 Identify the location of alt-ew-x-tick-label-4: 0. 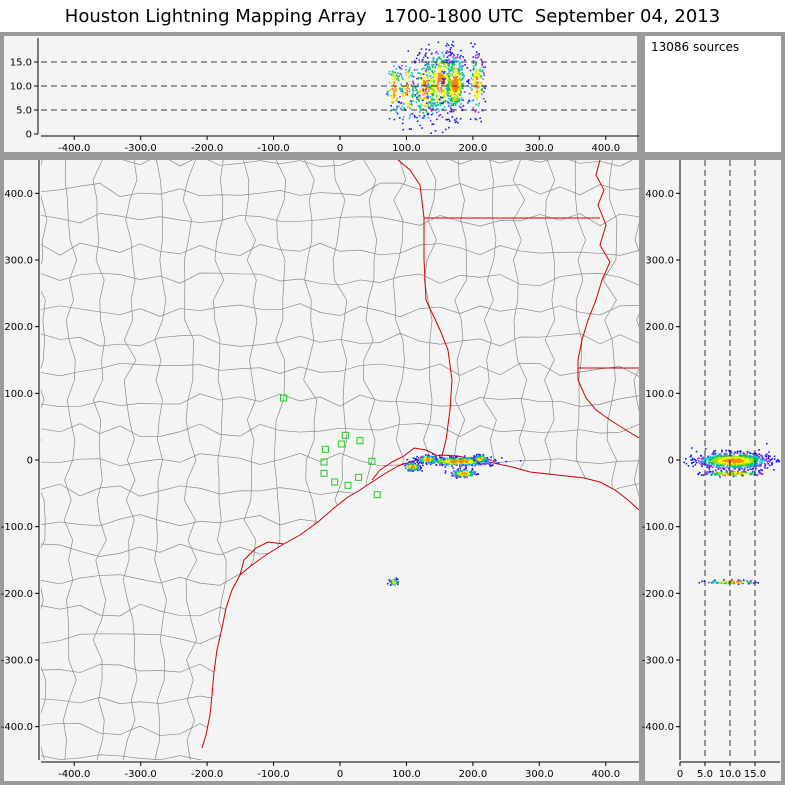
(340, 148).